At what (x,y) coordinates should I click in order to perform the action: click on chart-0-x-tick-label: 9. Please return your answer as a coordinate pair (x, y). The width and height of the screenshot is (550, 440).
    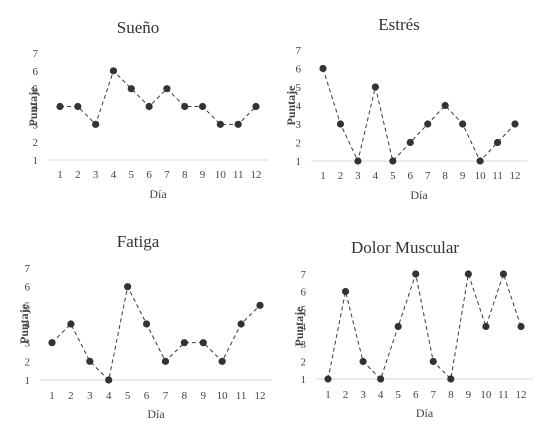
    Looking at the image, I should click on (203, 175).